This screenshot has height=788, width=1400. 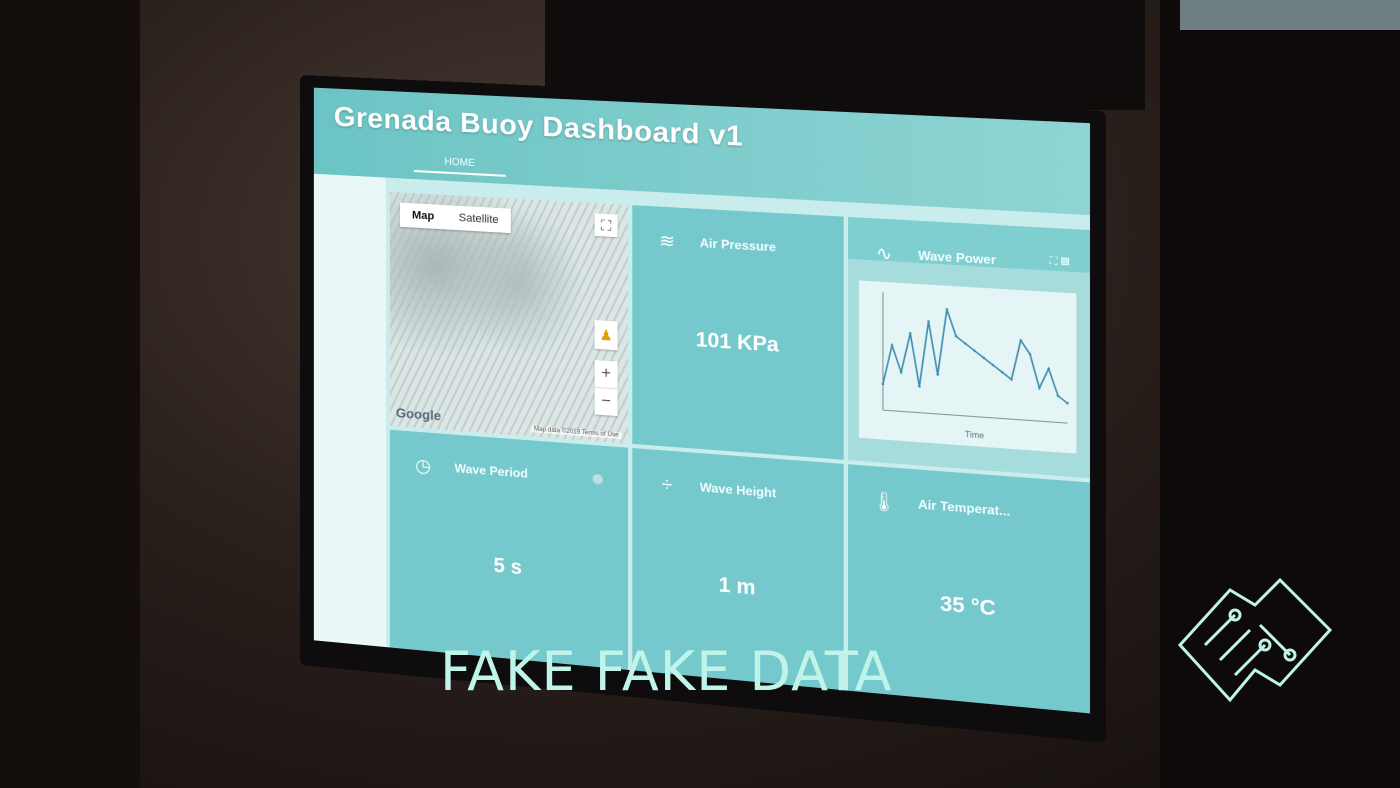 I want to click on wave-power-label: Wave Power, so click(x=957, y=257).